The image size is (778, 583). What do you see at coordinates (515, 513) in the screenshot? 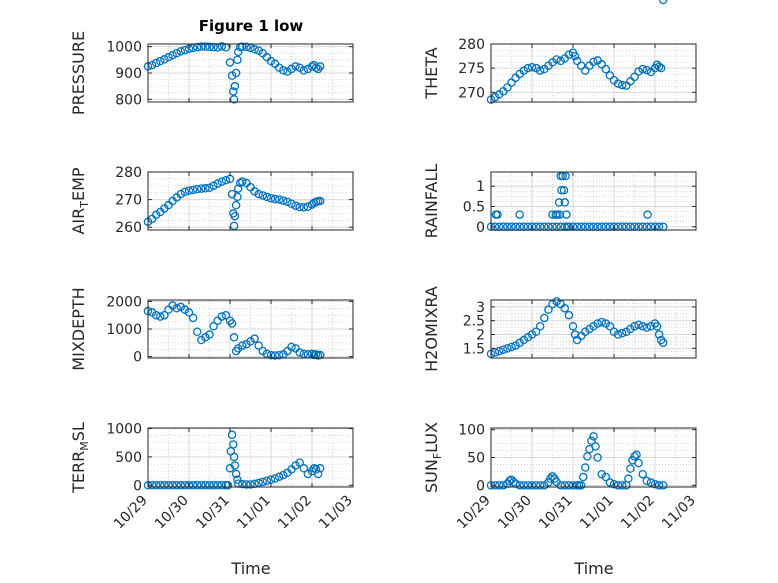
I see `x-tick-label: 10/30` at bounding box center [515, 513].